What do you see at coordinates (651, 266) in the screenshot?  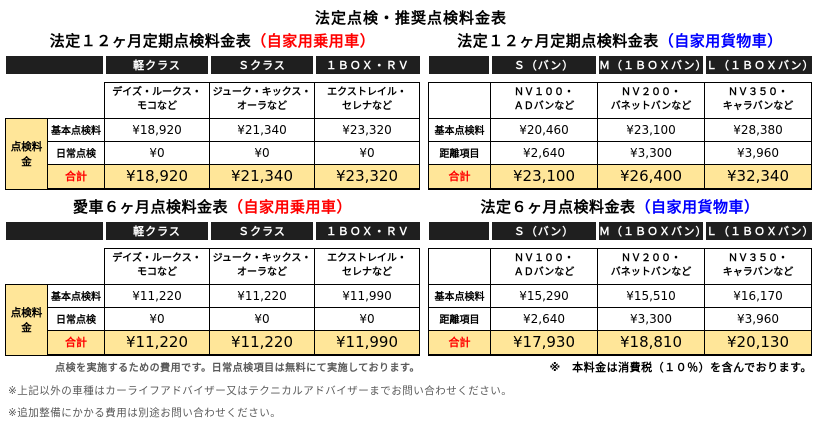 I see `model-header: ＮＶ２００・ バネットバンなど` at bounding box center [651, 266].